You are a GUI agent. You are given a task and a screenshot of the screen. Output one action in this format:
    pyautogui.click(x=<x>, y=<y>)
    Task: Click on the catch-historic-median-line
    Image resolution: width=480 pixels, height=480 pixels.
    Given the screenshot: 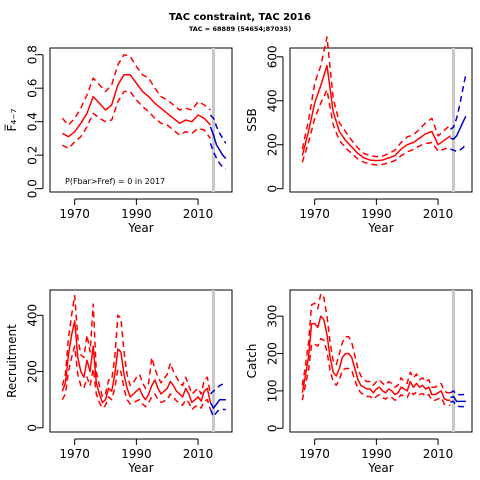 What is the action you would take?
    pyautogui.click(x=376, y=358)
    